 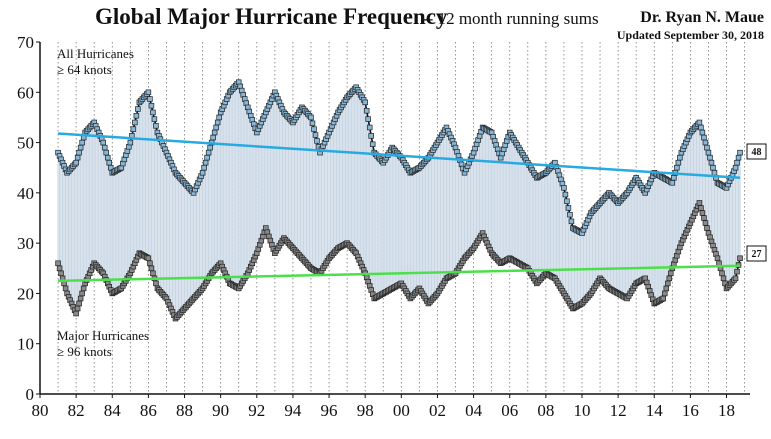 I want to click on y-tick-label: 70, so click(x=25, y=42).